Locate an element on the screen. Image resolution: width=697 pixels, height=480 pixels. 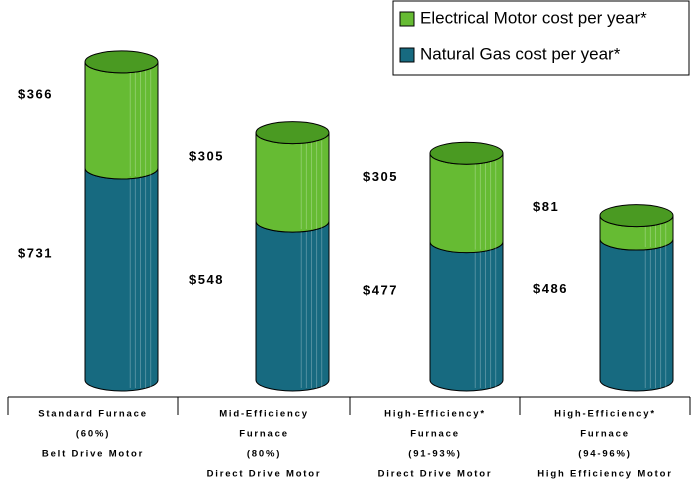
value-label: $731 is located at coordinates (35, 252).